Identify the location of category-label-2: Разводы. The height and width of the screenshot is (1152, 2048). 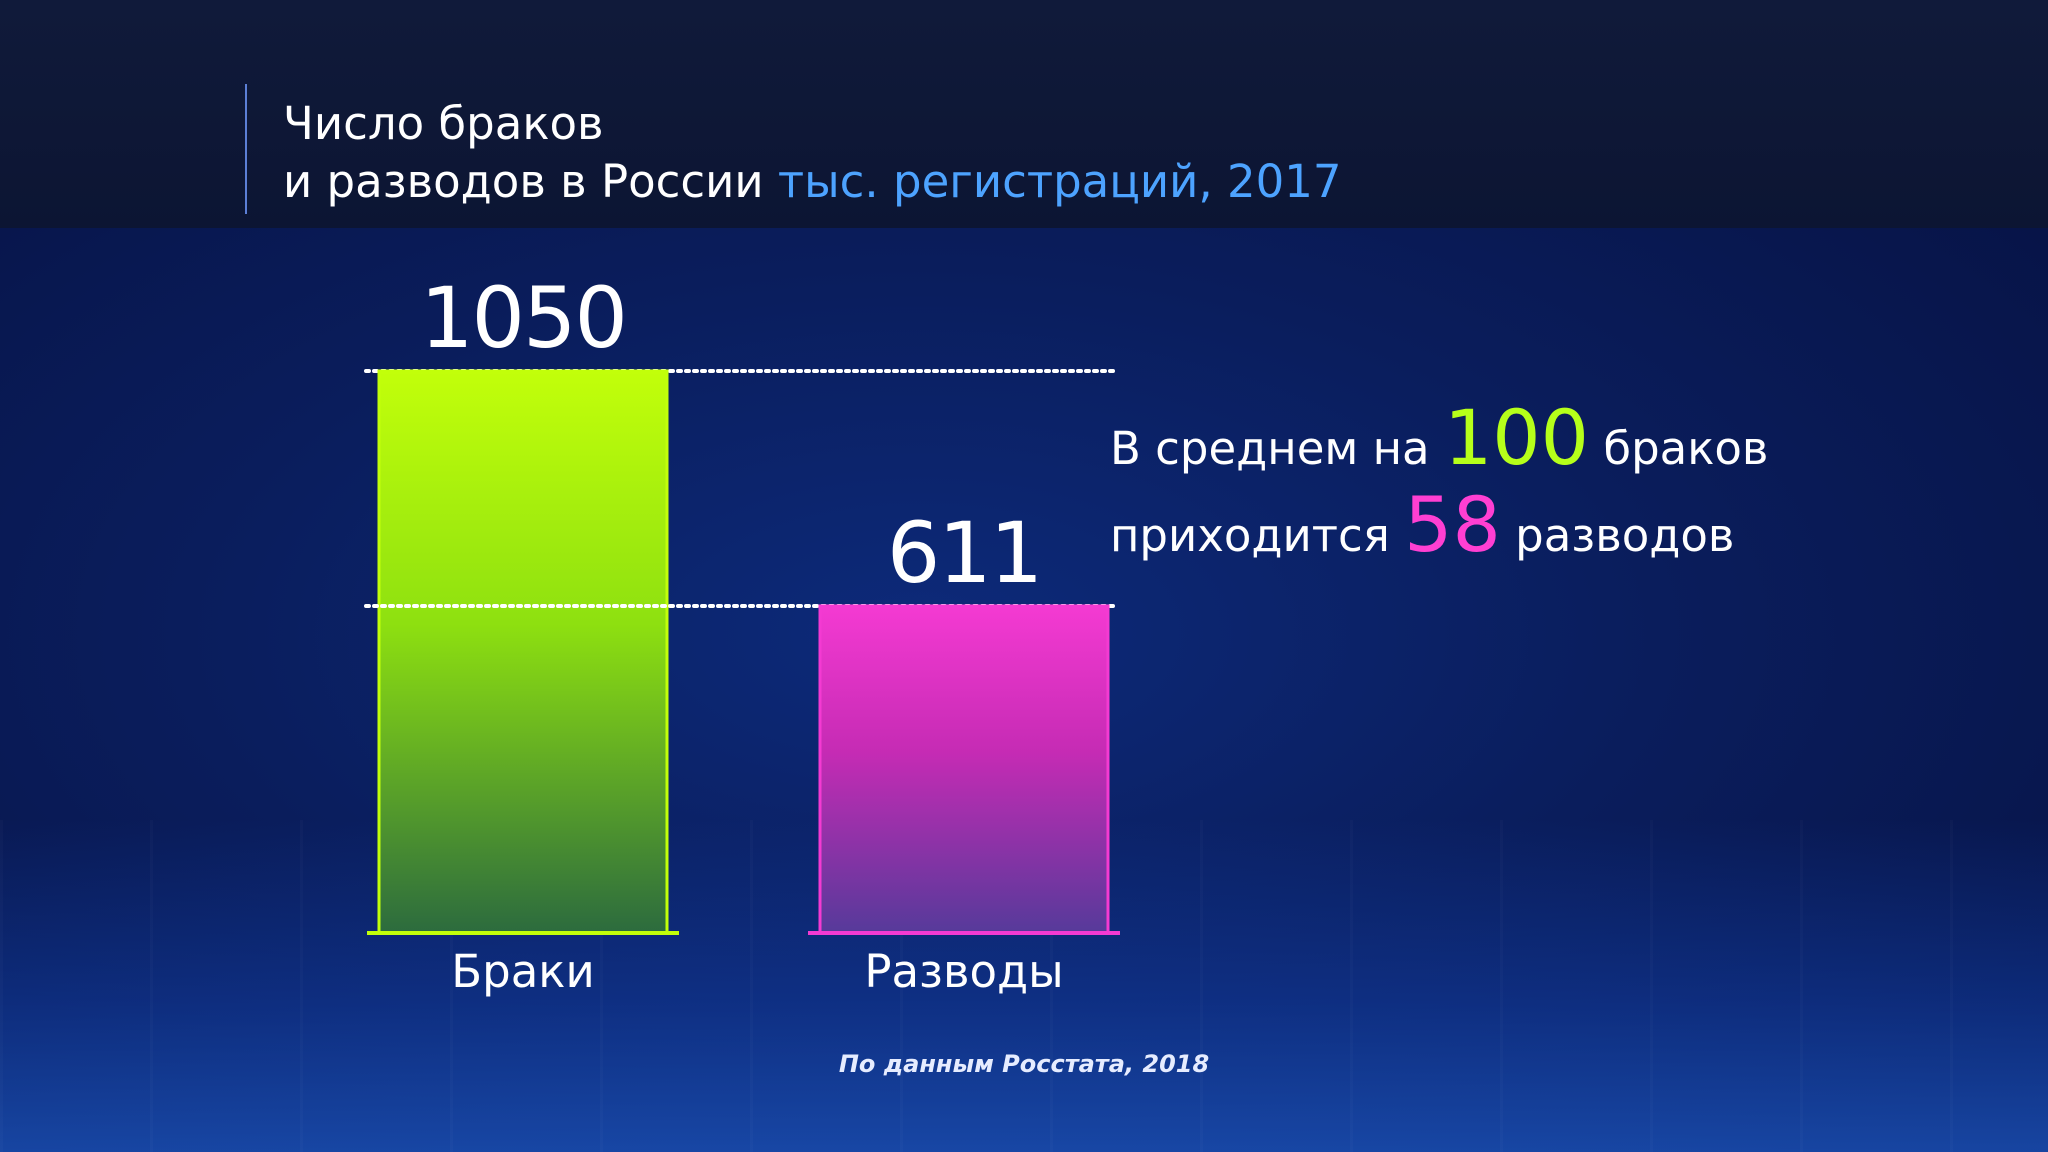
(963, 971).